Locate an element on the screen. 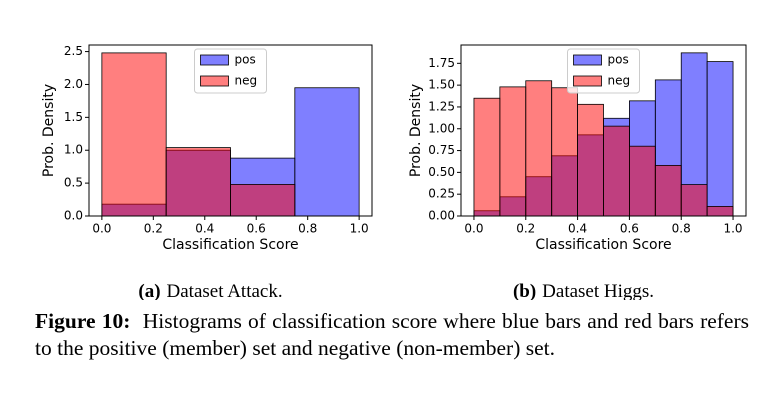 This screenshot has height=401, width=782. y-tick-label: 1.75 is located at coordinates (441, 63).